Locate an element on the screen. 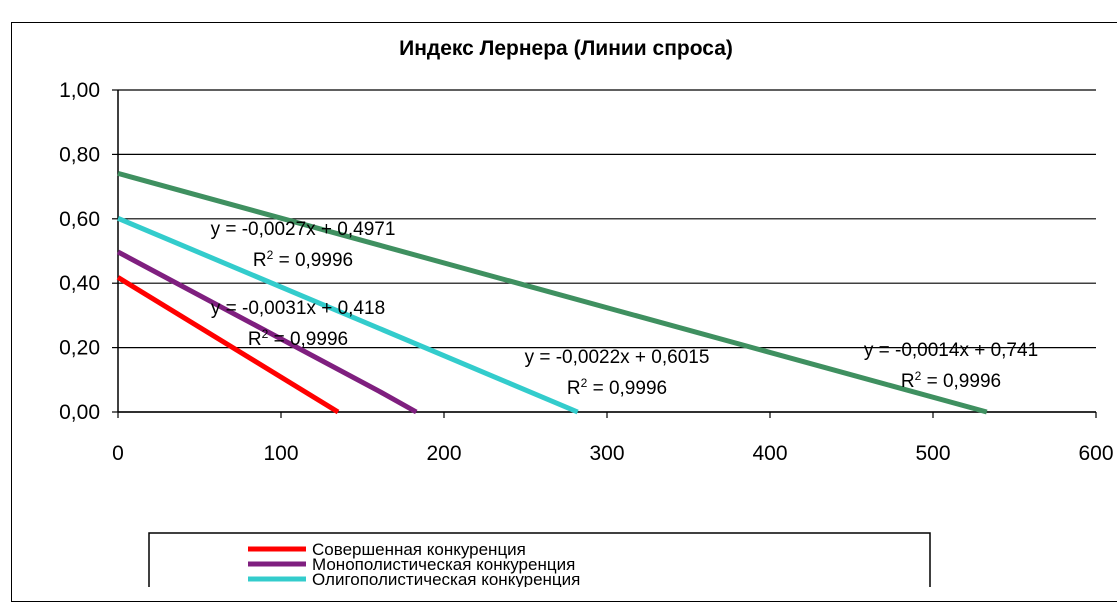 This screenshot has width=1117, height=602. y-tick-label: 0,40 is located at coordinates (79, 283).